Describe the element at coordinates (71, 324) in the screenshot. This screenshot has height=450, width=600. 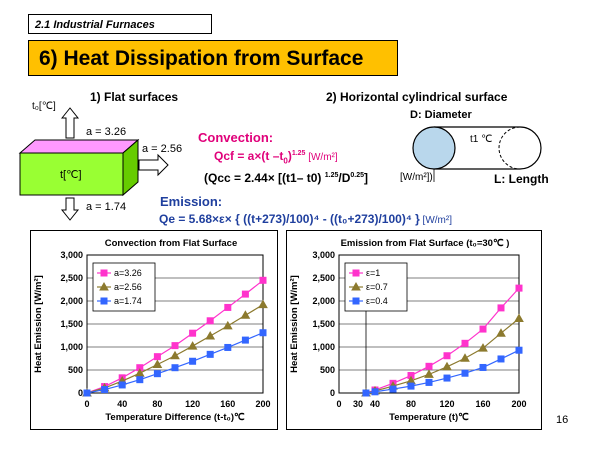
I see `y-tick-label: 1,500` at that location.